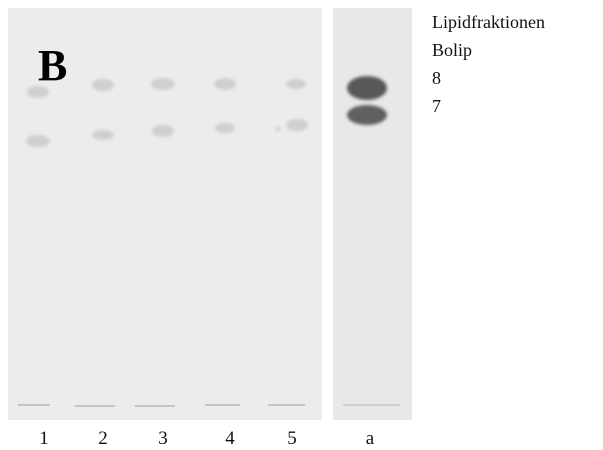  Describe the element at coordinates (44, 438) in the screenshot. I see `lane-label: 1` at that location.